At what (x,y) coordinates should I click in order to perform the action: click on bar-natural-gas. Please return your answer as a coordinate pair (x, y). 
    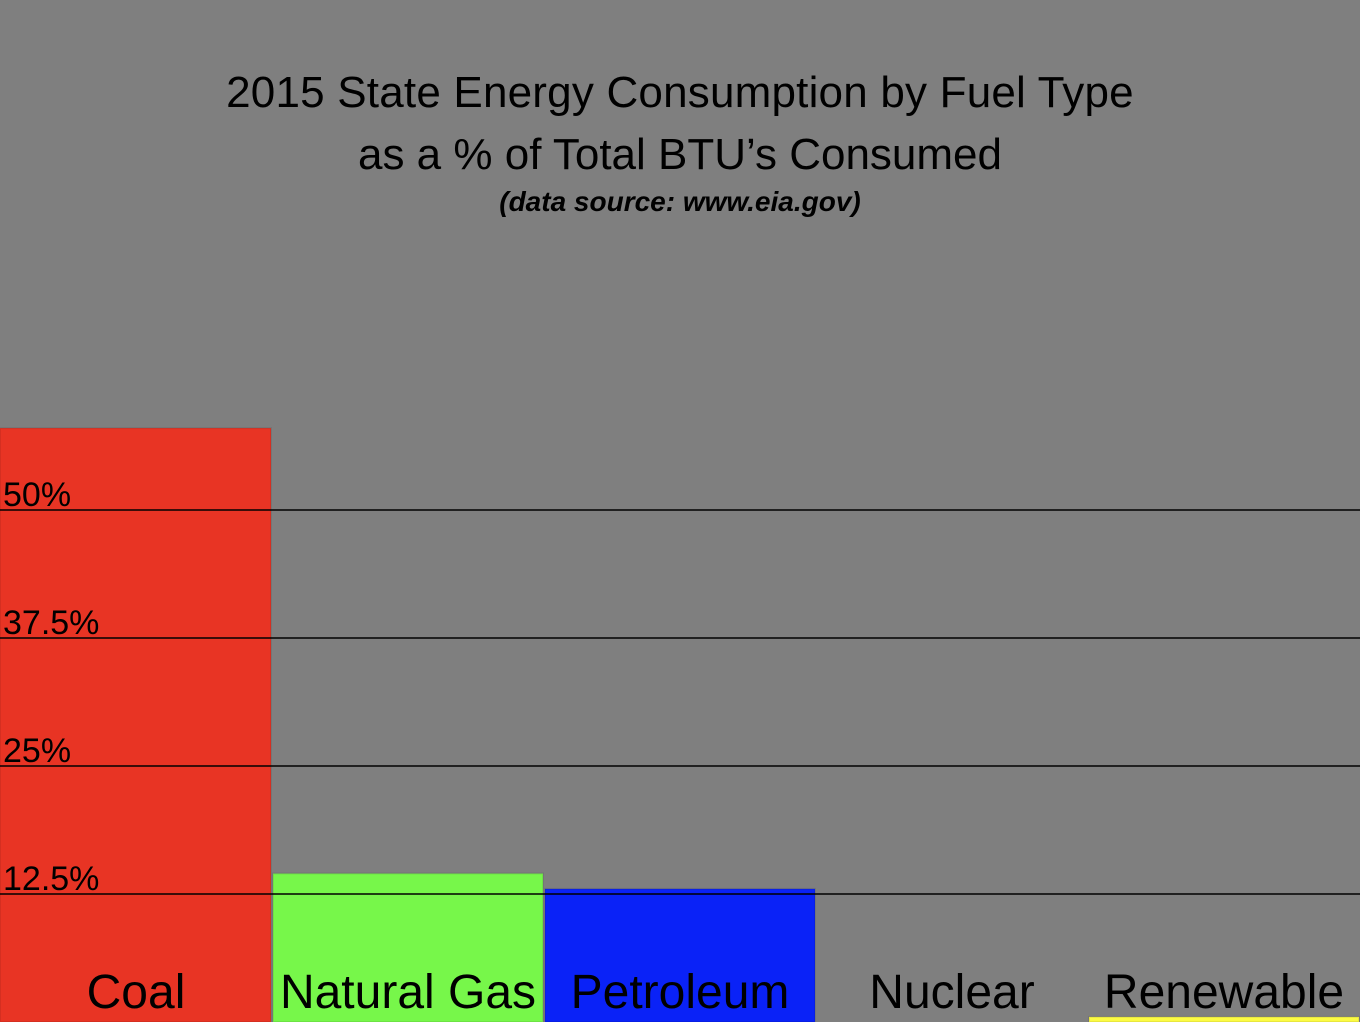
    Looking at the image, I should click on (408, 947).